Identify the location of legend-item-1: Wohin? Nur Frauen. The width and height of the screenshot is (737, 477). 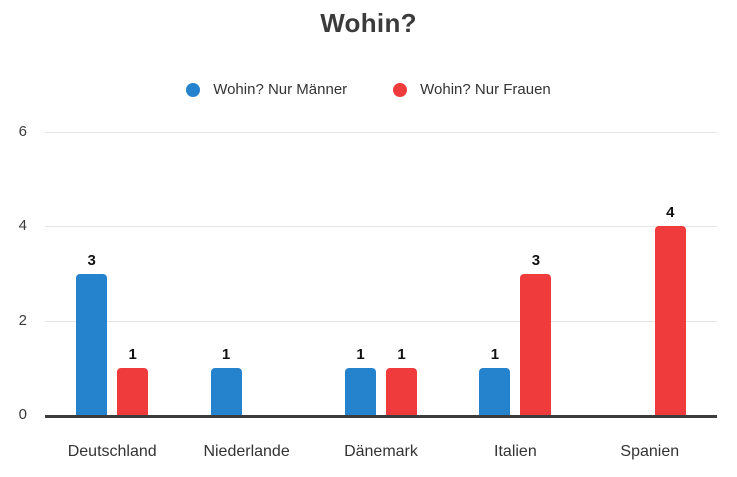
(472, 89).